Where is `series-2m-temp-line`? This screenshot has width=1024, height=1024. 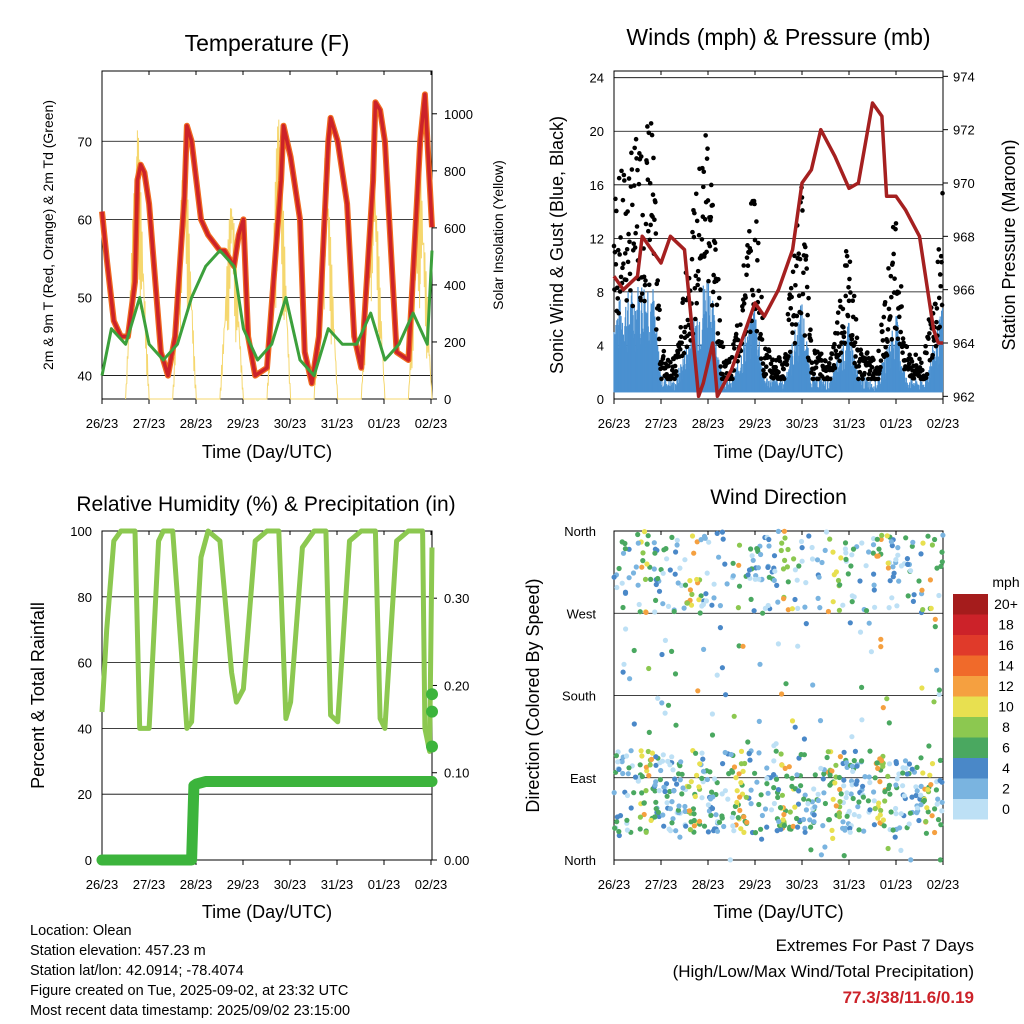 series-2m-temp-line is located at coordinates (267, 239).